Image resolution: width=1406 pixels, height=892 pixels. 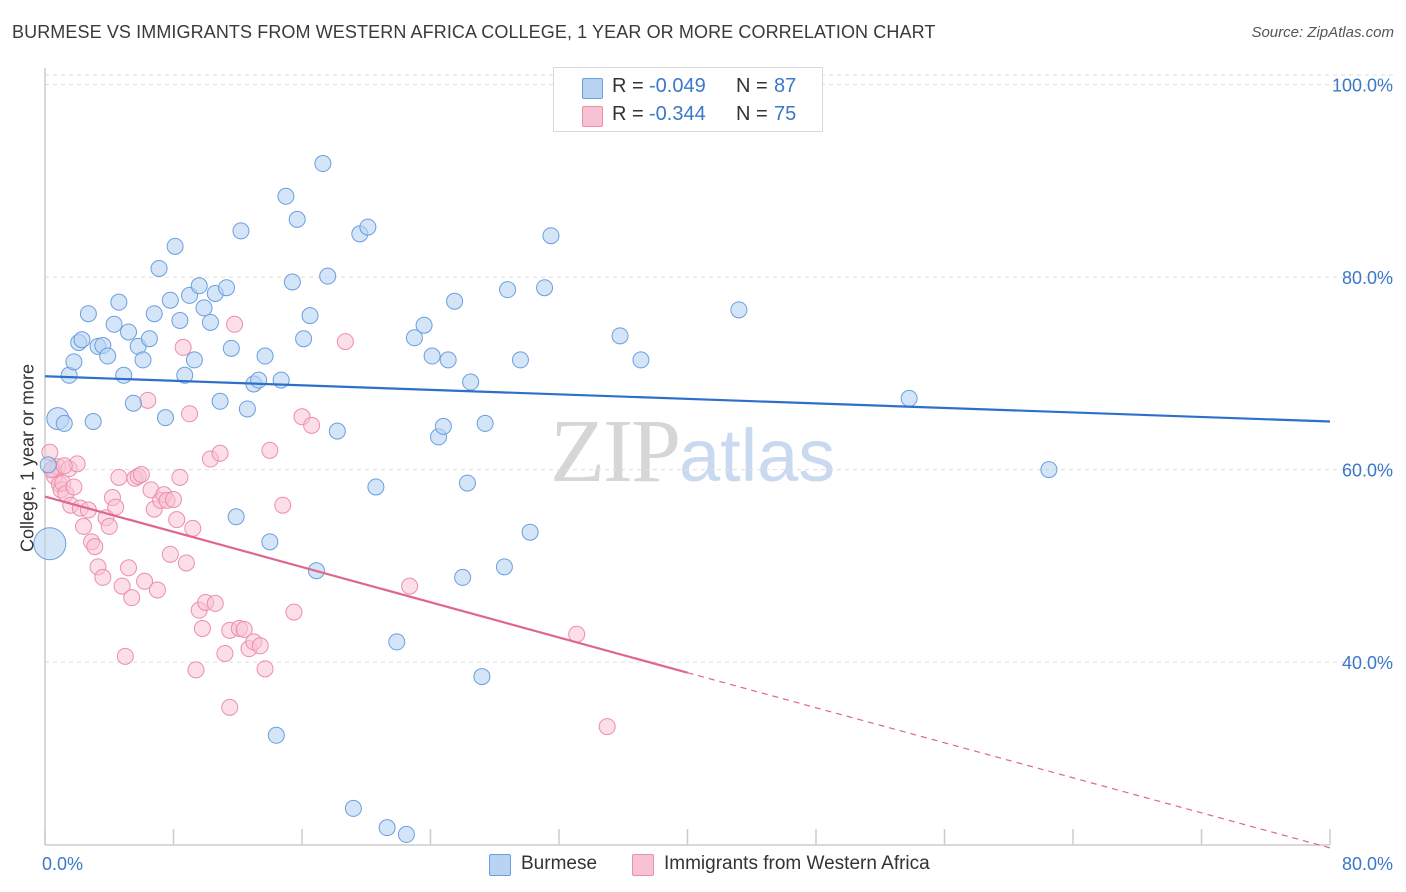 I want to click on legend-row-wafrica: R = -0.344 N = 75, so click(x=688, y=115).